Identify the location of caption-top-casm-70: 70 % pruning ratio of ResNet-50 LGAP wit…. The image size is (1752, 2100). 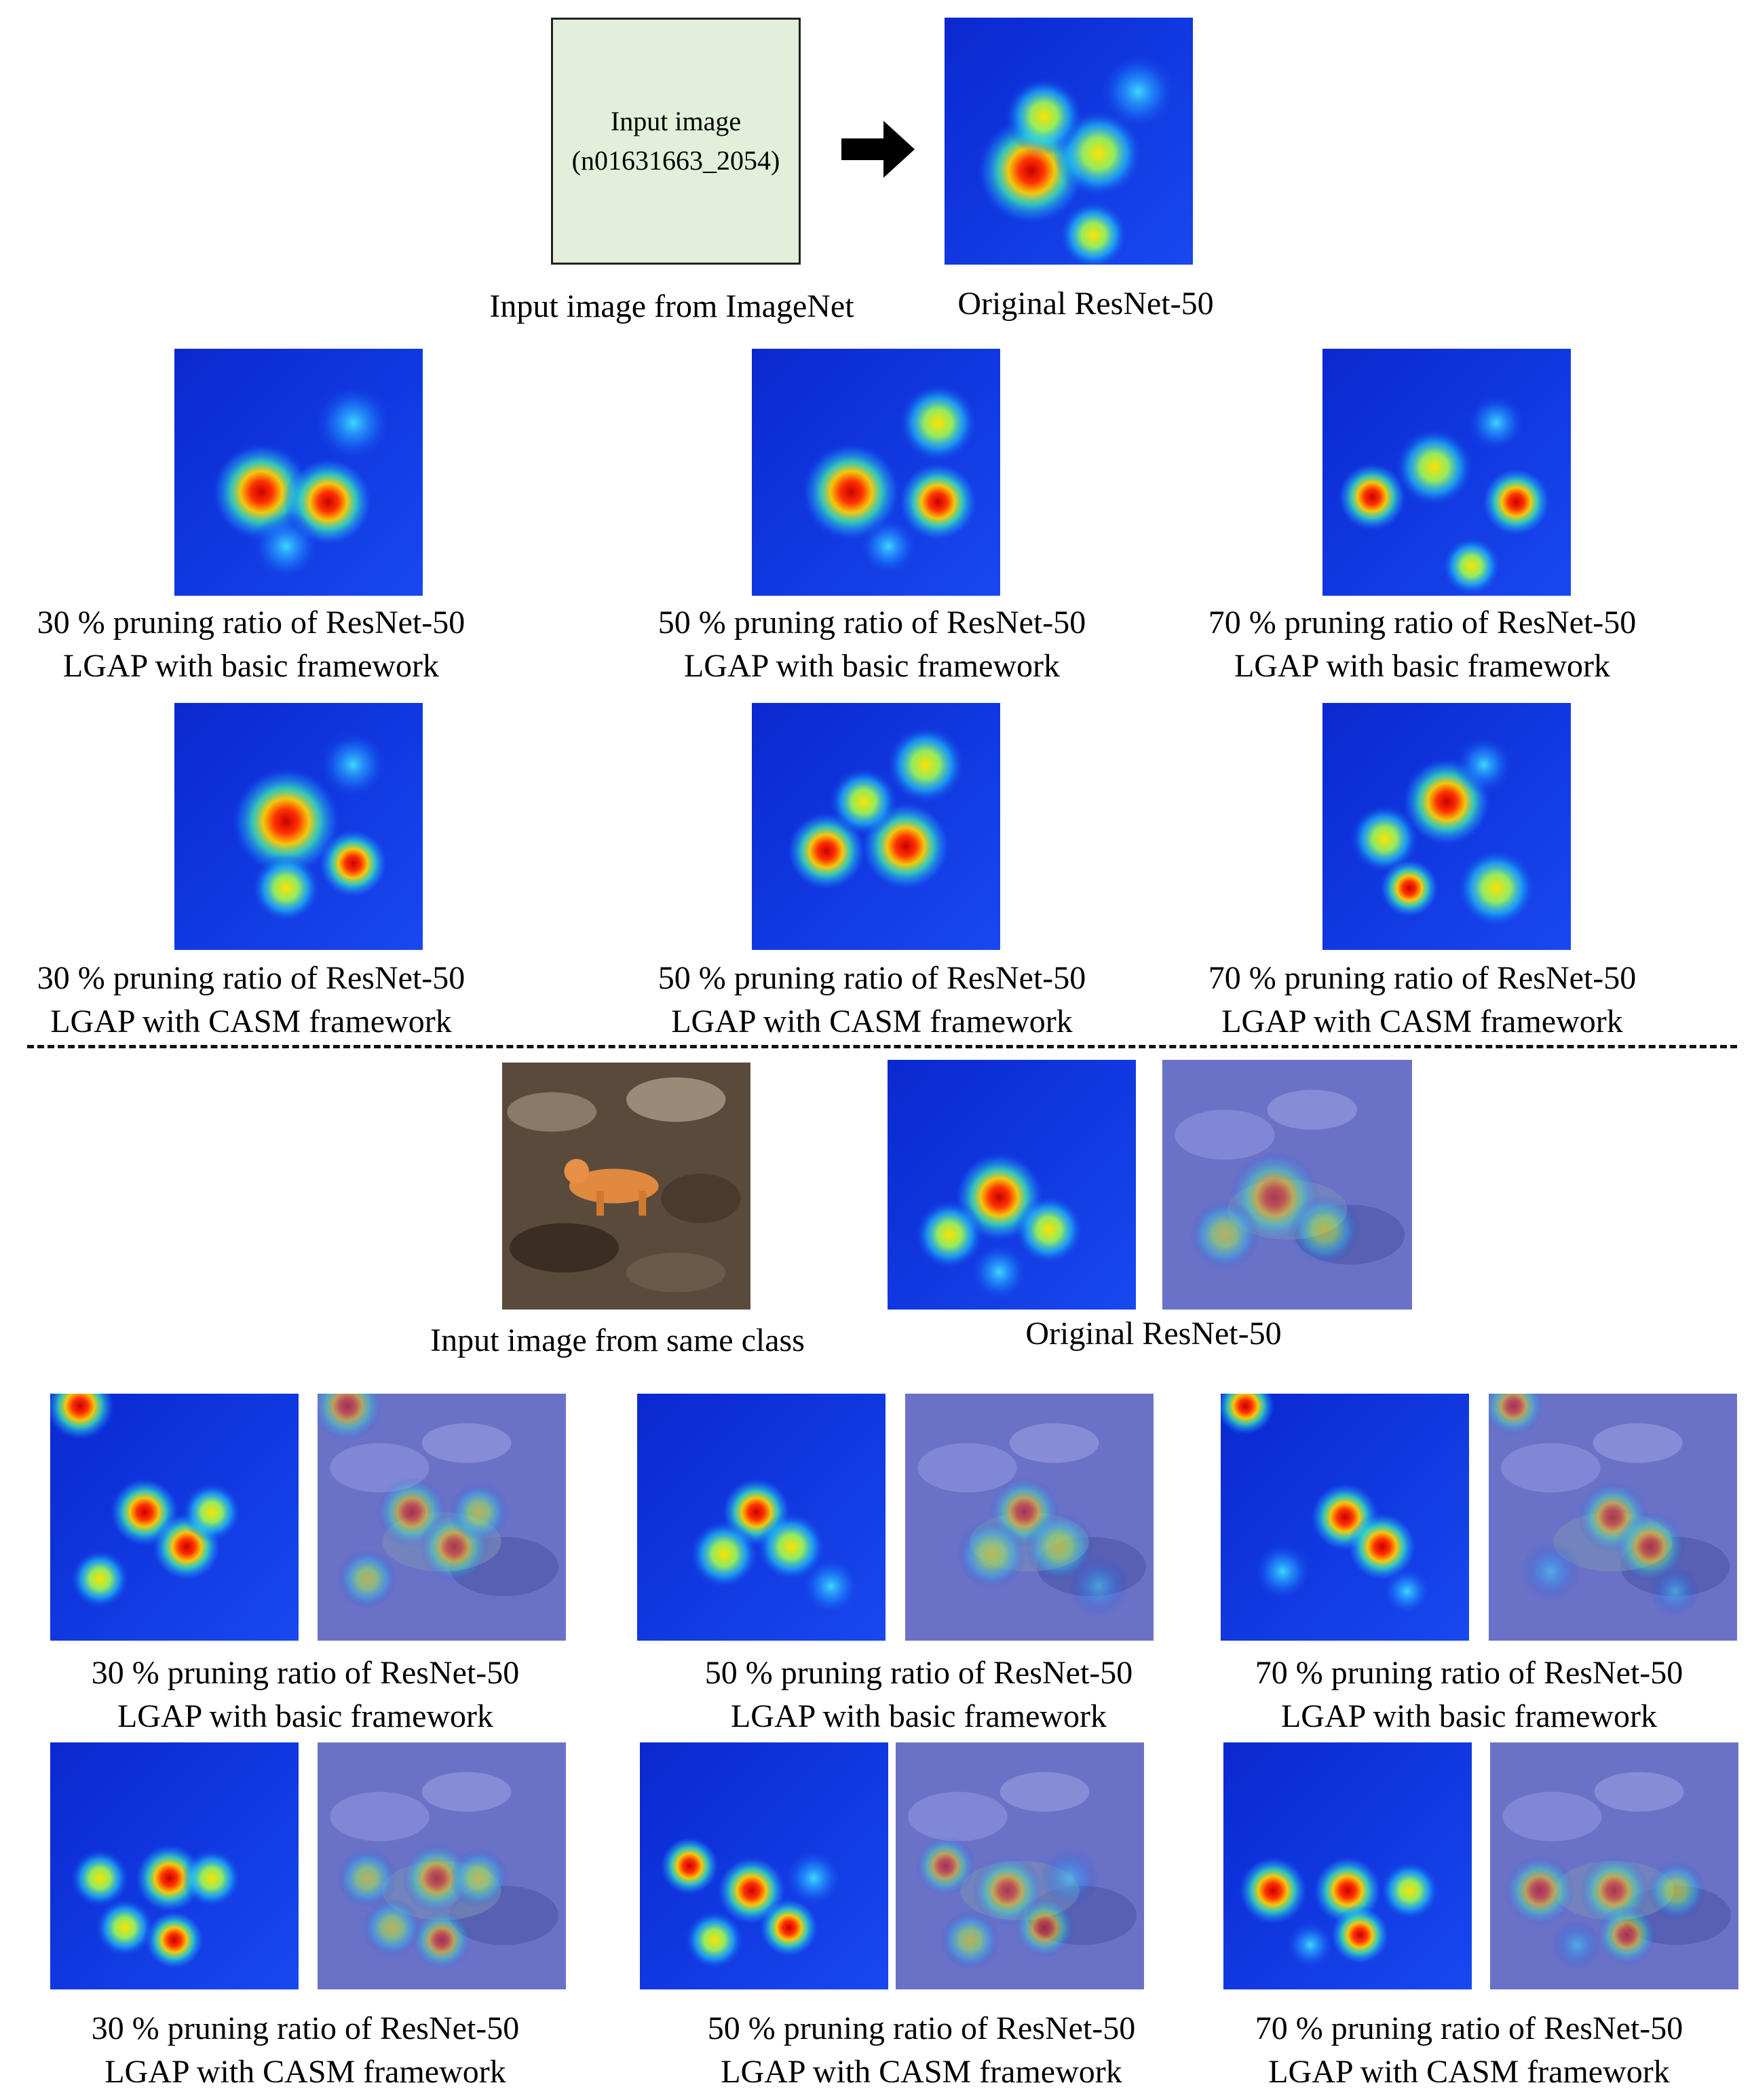
(1422, 1000).